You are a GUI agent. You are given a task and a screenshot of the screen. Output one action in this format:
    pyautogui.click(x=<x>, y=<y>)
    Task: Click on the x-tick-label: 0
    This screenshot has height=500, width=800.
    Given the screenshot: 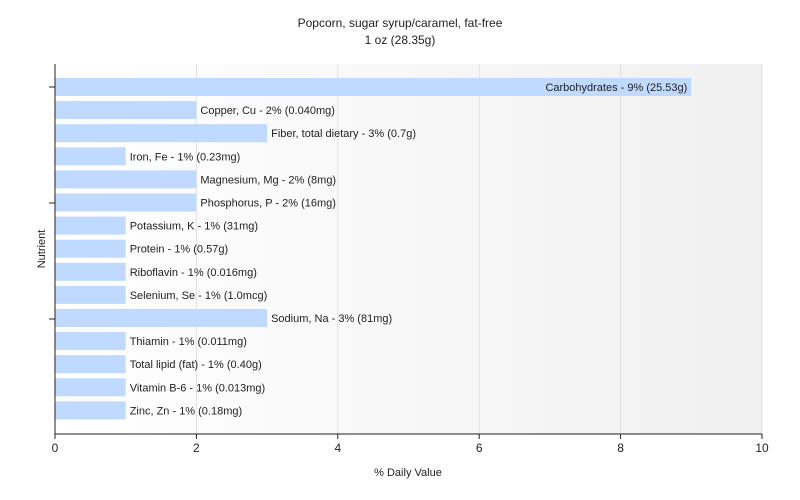 What is the action you would take?
    pyautogui.click(x=55, y=448)
    